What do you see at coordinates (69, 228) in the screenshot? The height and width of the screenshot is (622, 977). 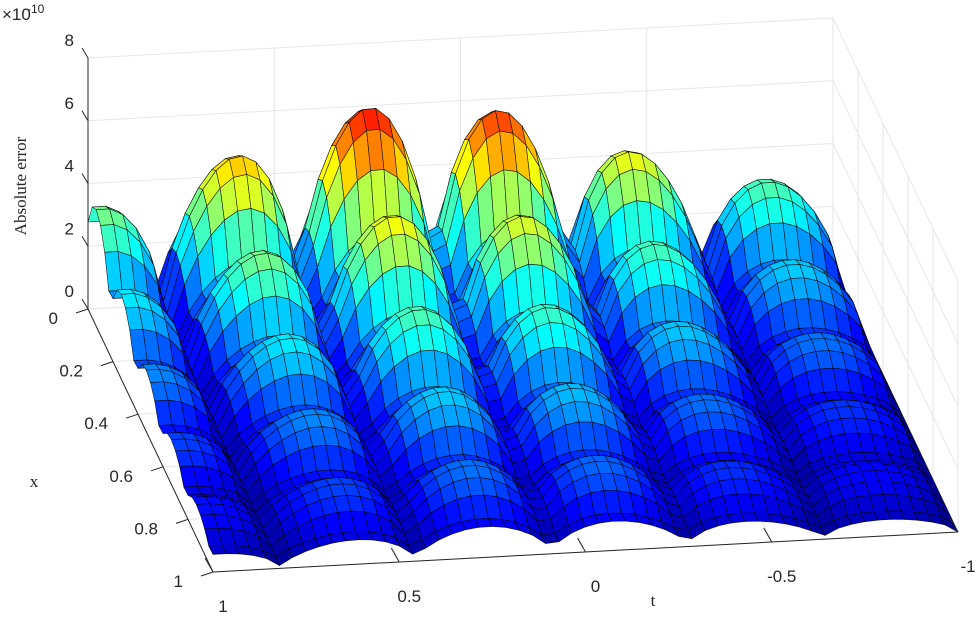 I see `z-tick-label: 2` at bounding box center [69, 228].